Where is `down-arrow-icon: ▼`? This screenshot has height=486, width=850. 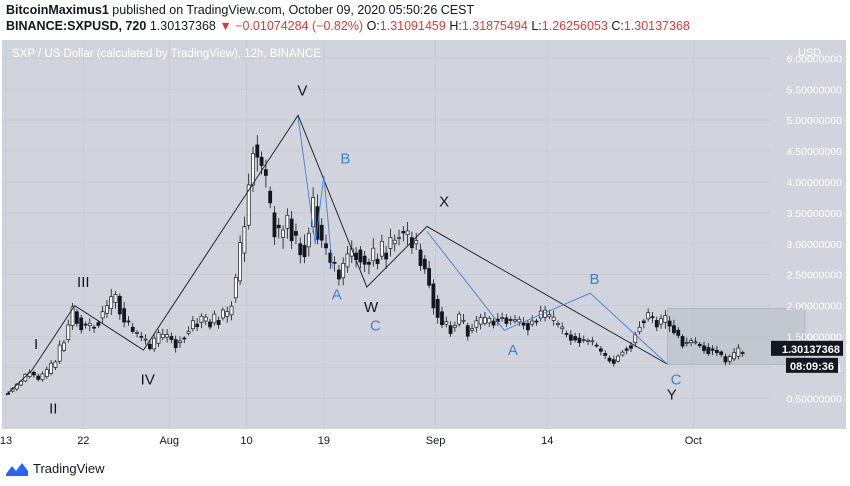 down-arrow-icon: ▼ is located at coordinates (225, 26).